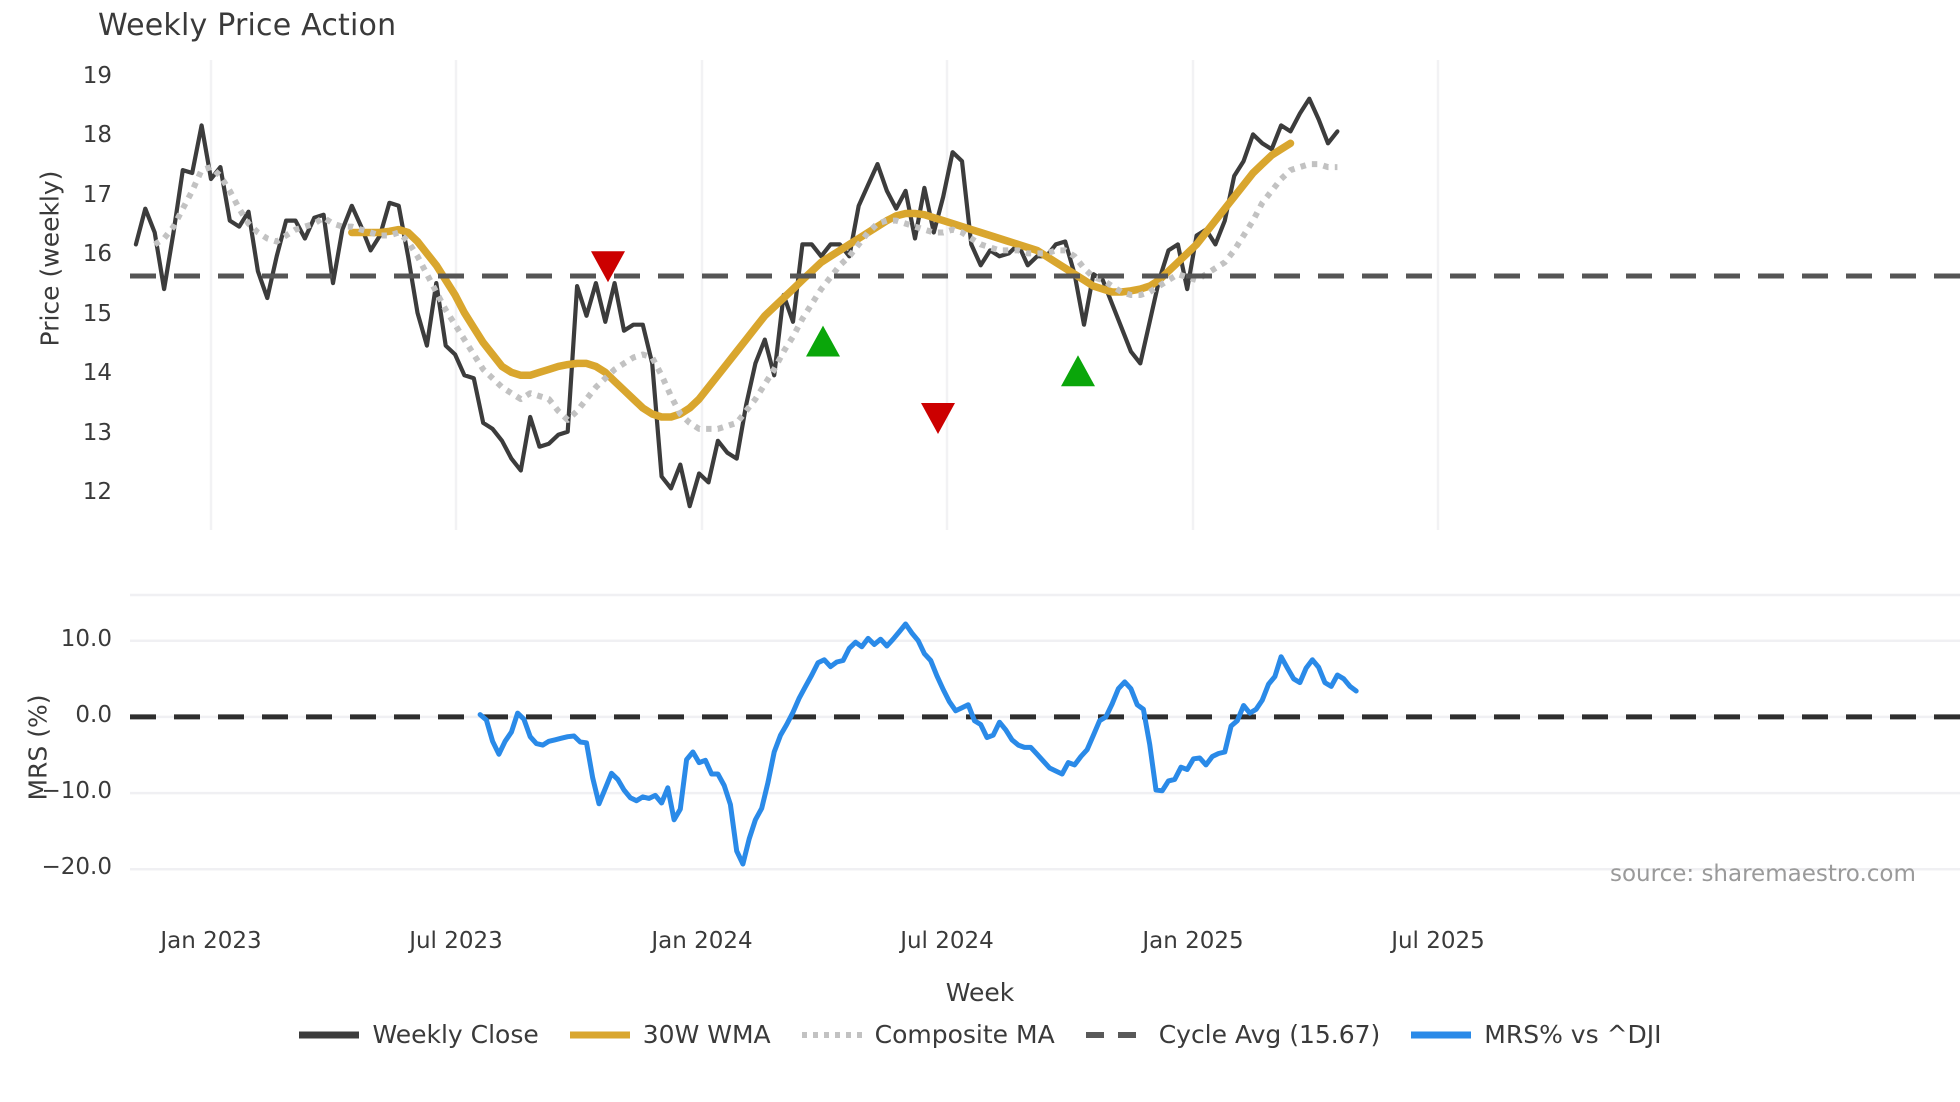 The width and height of the screenshot is (1960, 1102). What do you see at coordinates (964, 1034) in the screenshot?
I see `legend-label: Composite MA` at bounding box center [964, 1034].